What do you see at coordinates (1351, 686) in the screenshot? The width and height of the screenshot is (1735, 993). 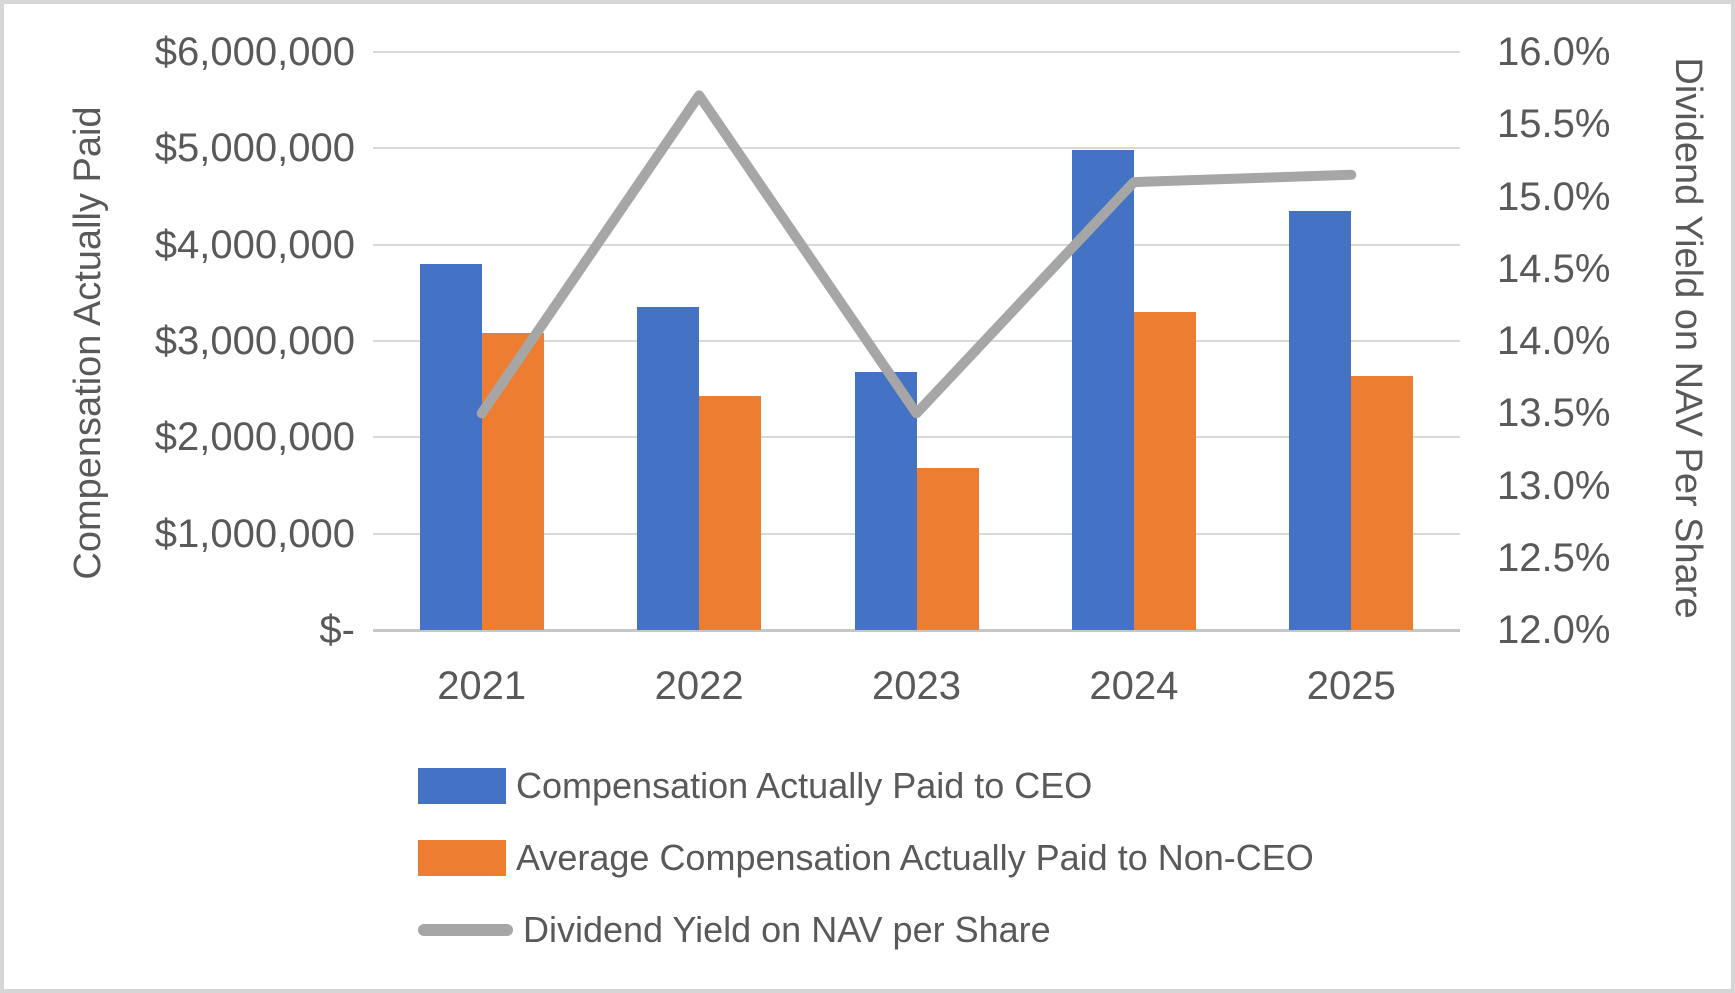 I see `x-axis-label-2025: 2025` at bounding box center [1351, 686].